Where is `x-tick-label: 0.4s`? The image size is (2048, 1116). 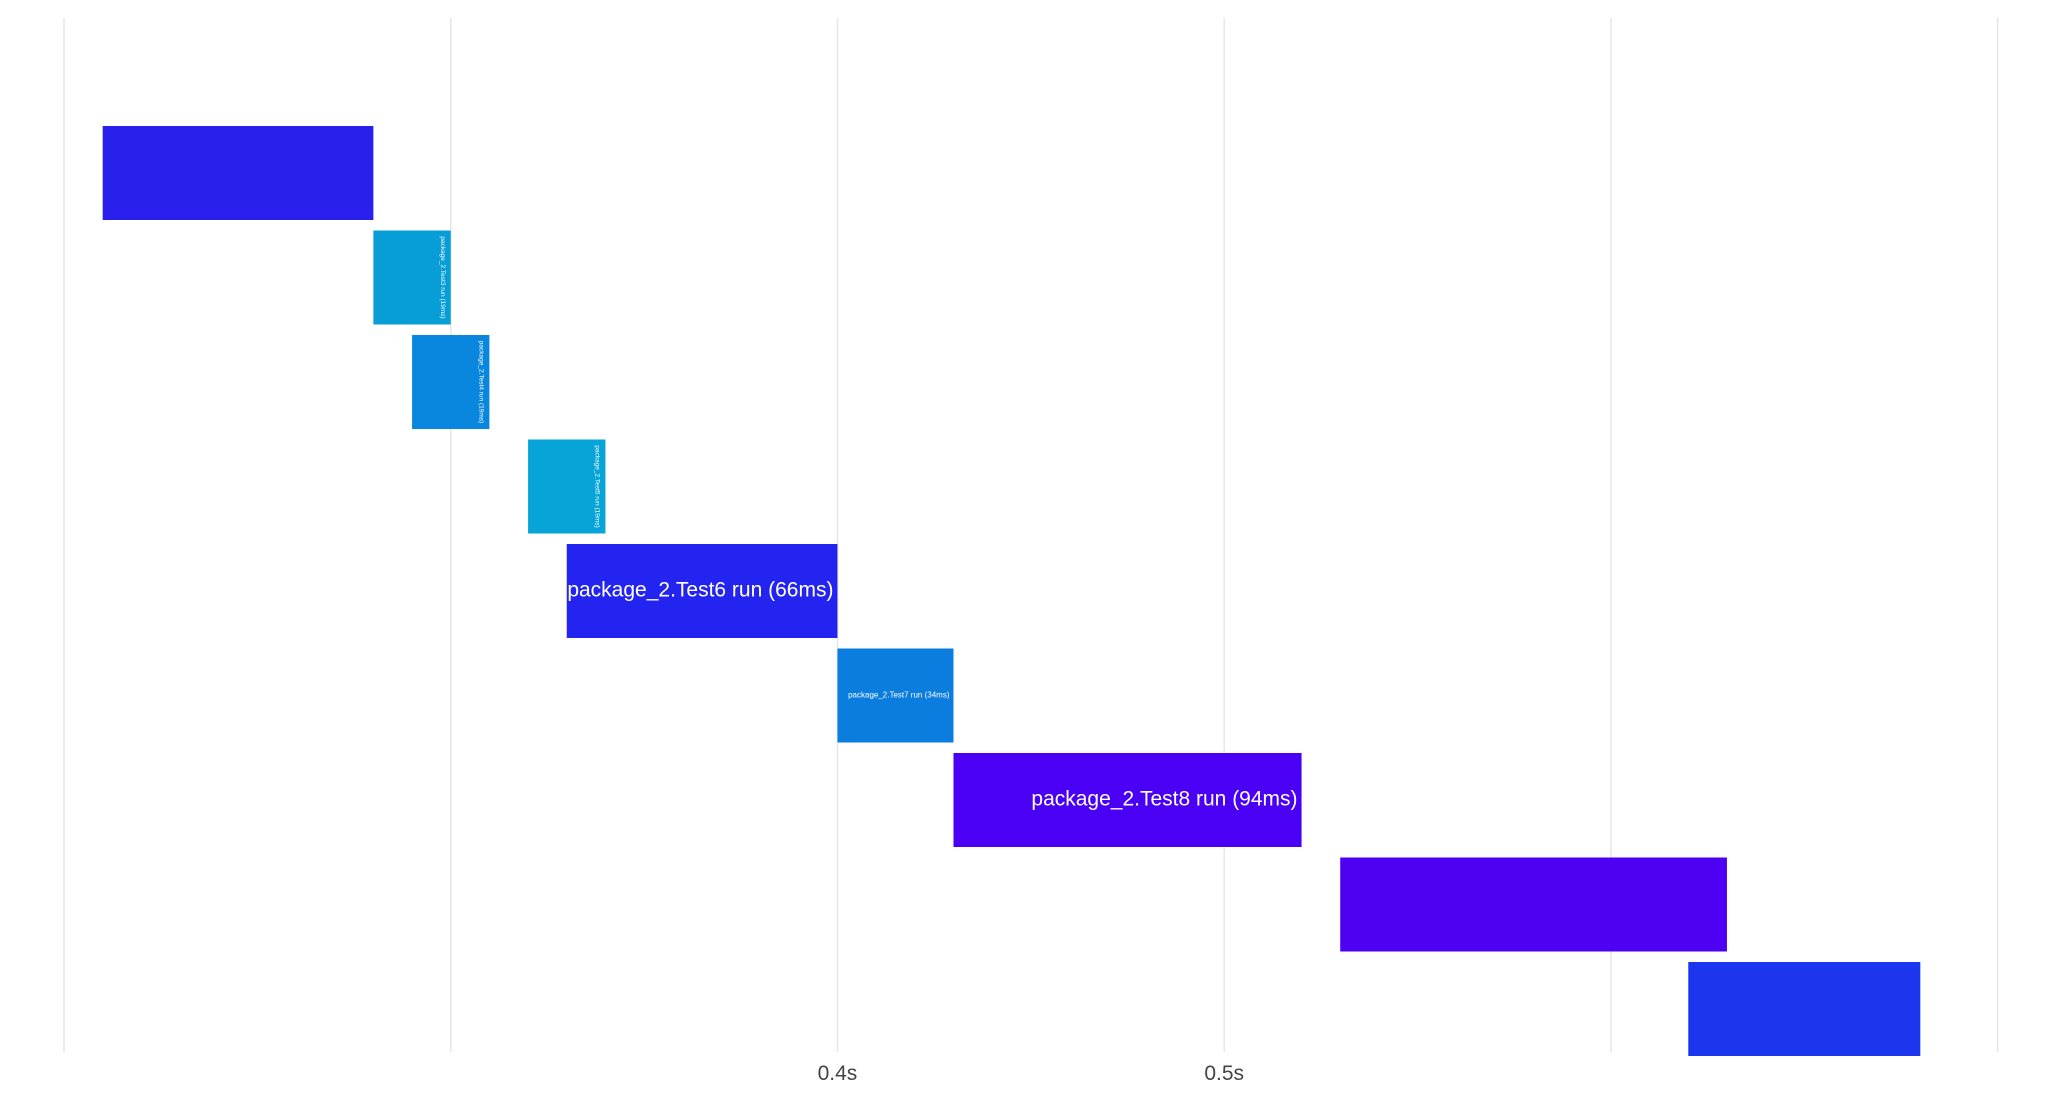 x-tick-label: 0.4s is located at coordinates (838, 1073).